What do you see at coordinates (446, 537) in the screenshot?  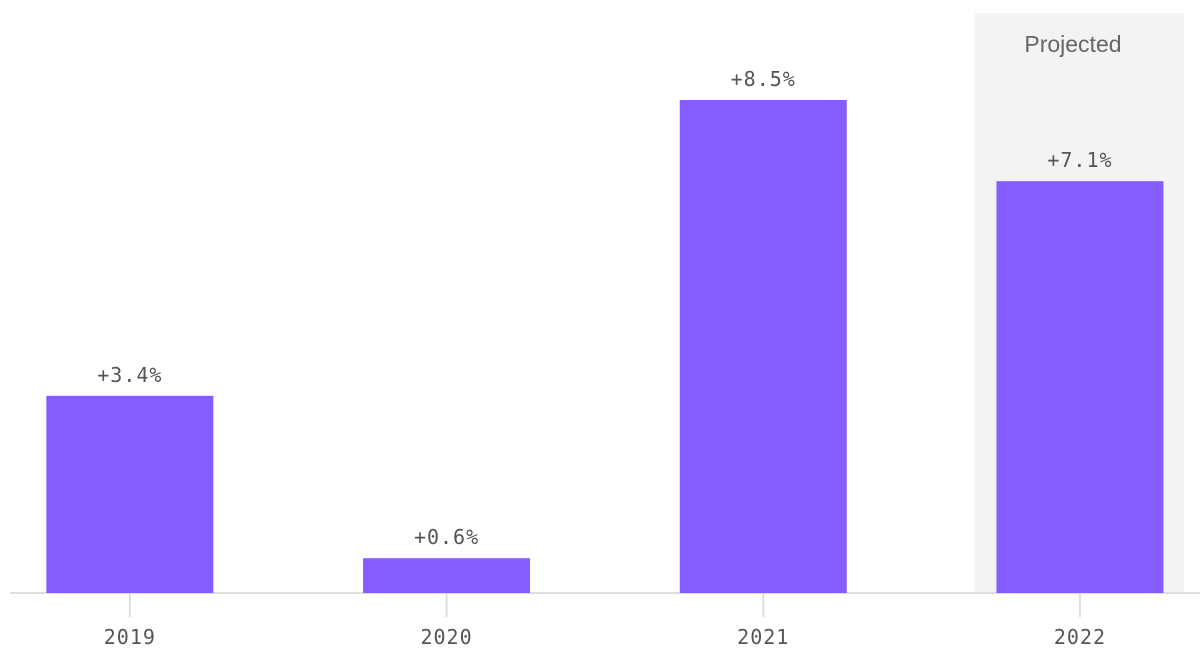 I see `value-label: +0.6%` at bounding box center [446, 537].